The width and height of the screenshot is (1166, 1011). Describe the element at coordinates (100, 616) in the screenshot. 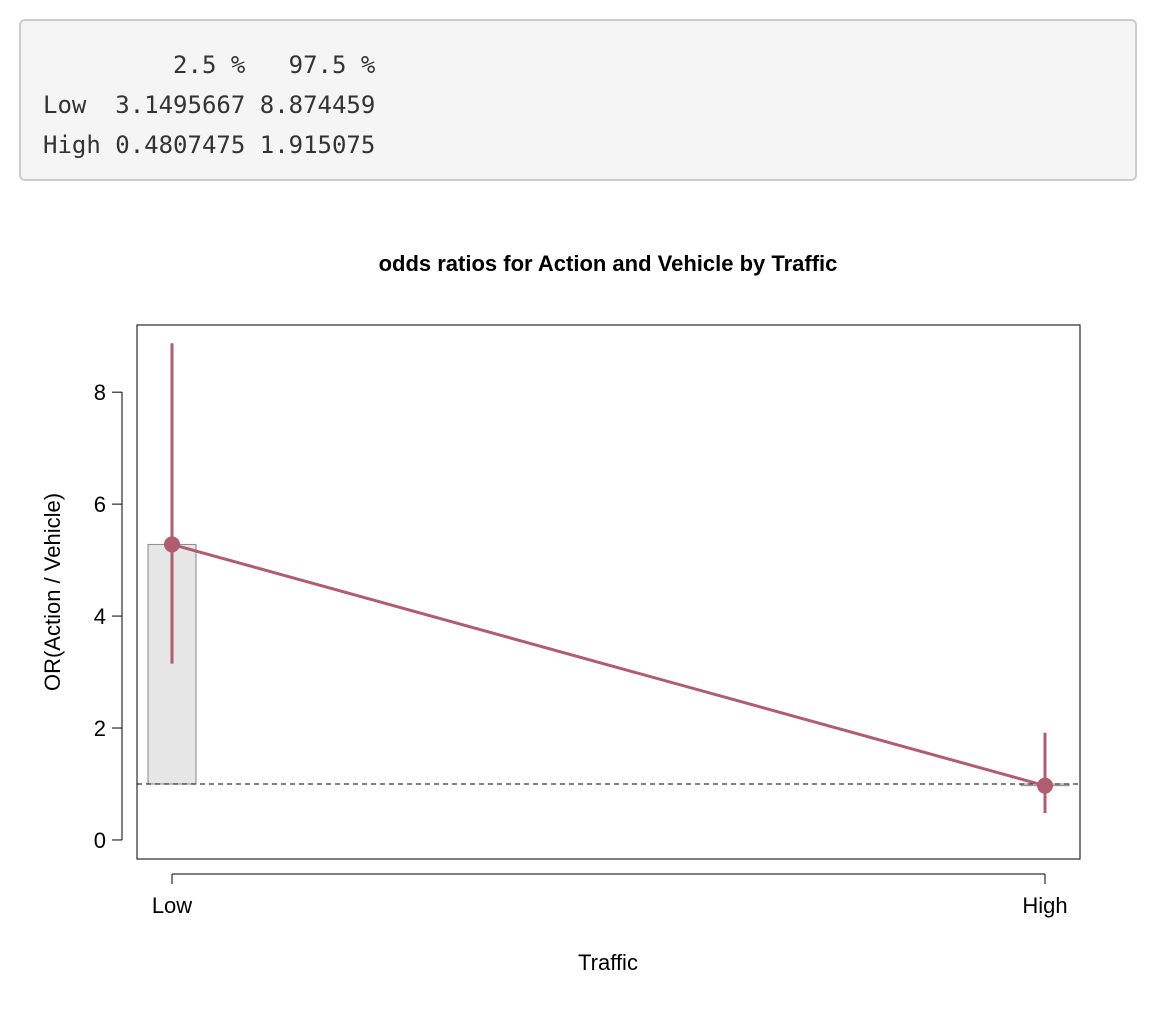

I see `y-tick-label-4: 4` at that location.